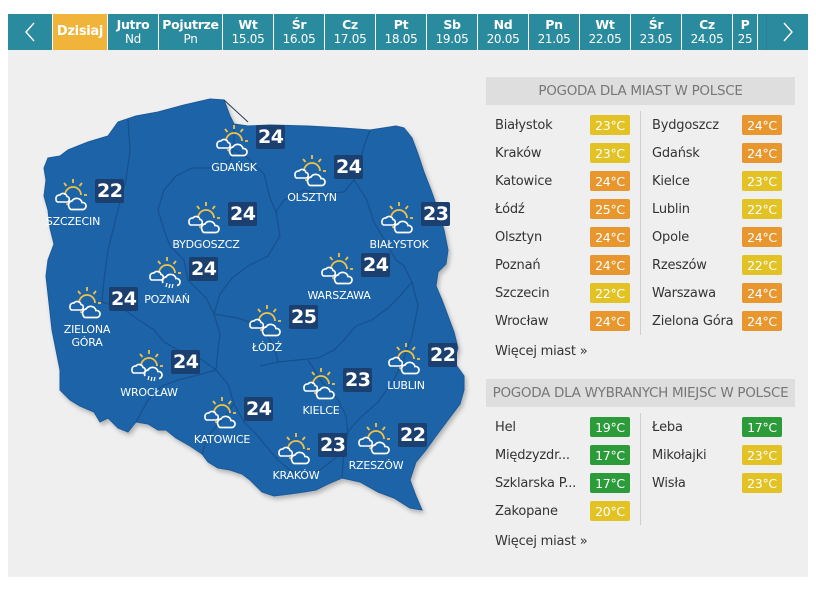 The height and width of the screenshot is (592, 816). Describe the element at coordinates (567, 209) in the screenshot. I see `city-weather-row: Łódź 25°C` at that location.